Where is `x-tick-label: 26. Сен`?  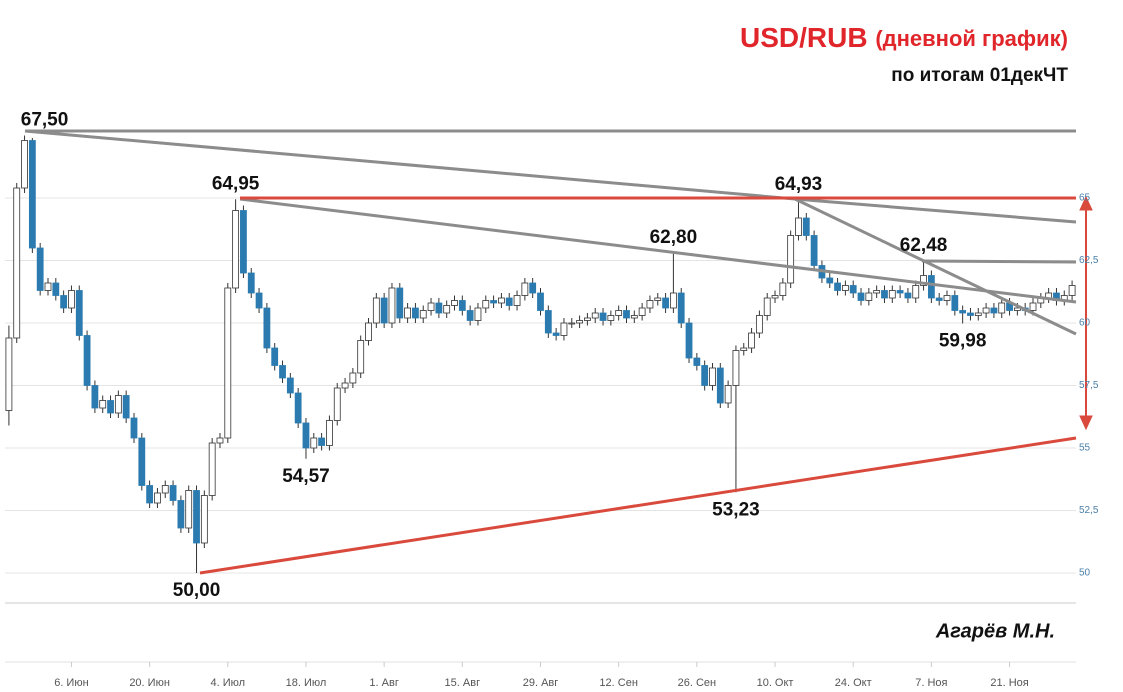
x-tick-label: 26. Сен is located at coordinates (697, 683).